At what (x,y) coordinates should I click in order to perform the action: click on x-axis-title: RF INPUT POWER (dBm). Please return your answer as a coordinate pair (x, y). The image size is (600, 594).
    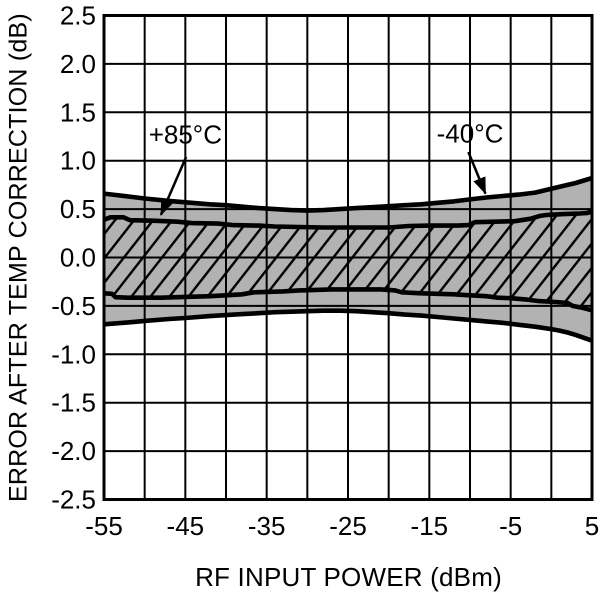
    Looking at the image, I should click on (348, 577).